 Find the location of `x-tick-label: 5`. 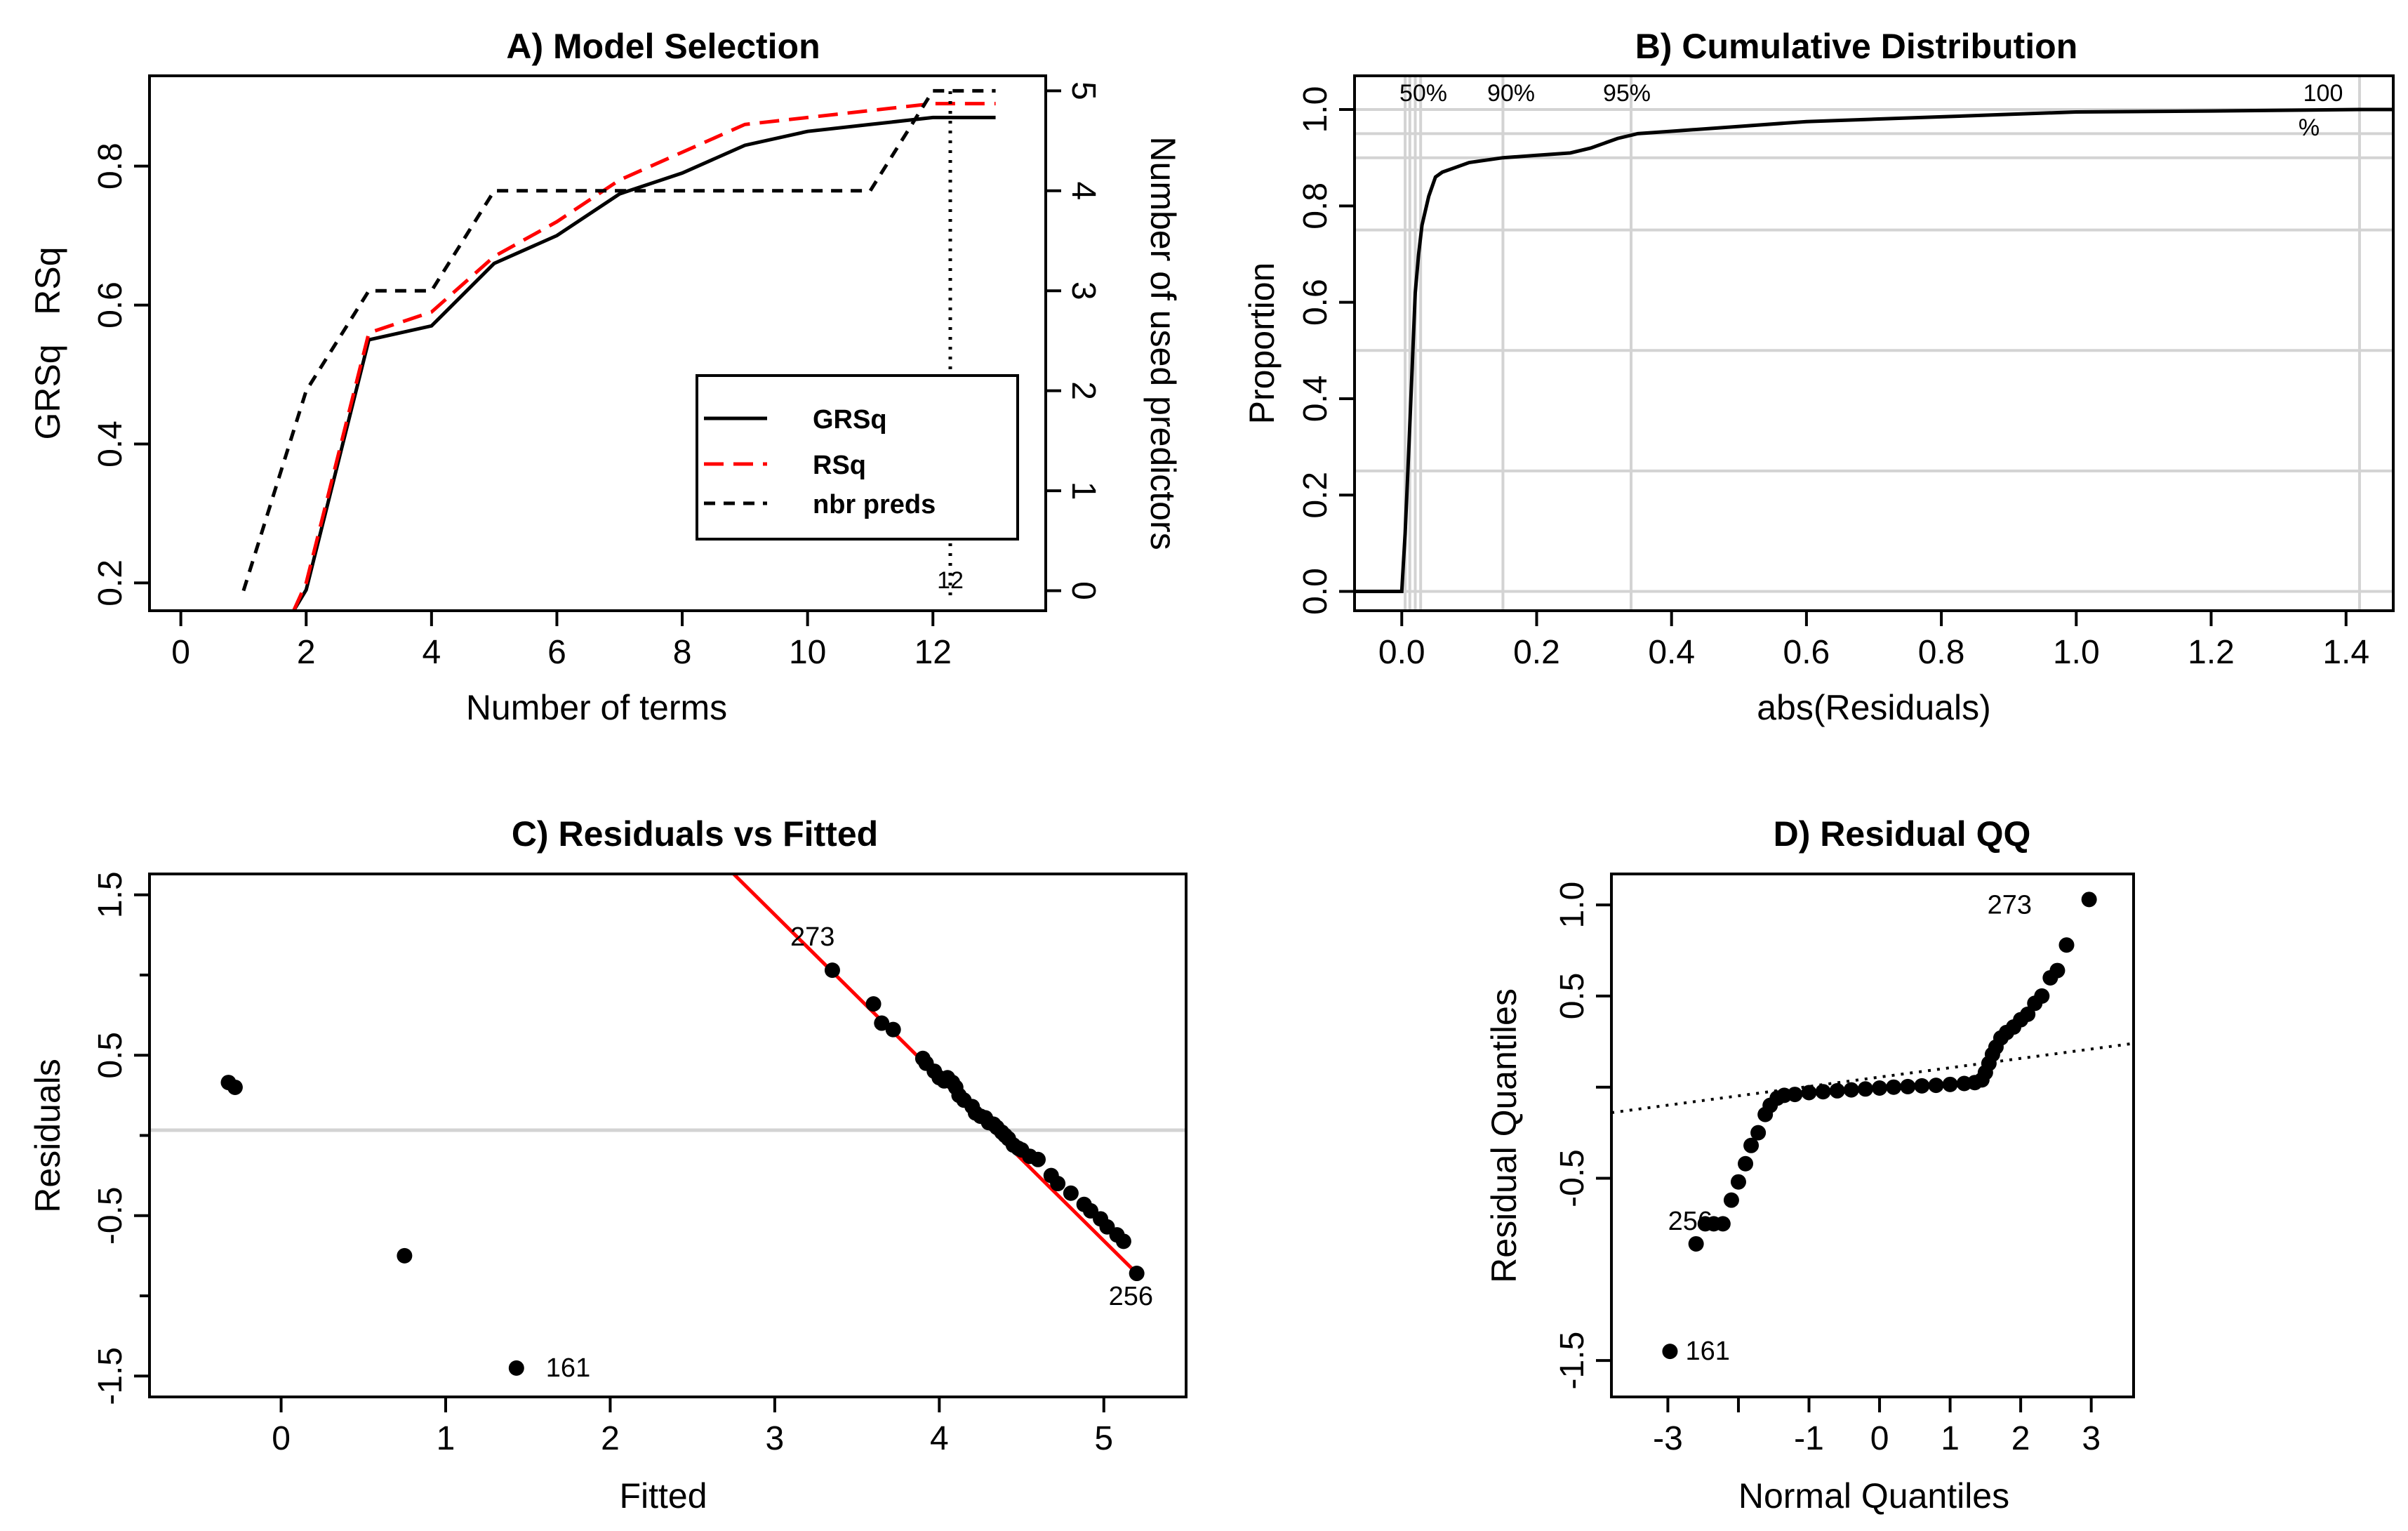

x-tick-label: 5 is located at coordinates (1103, 1438).